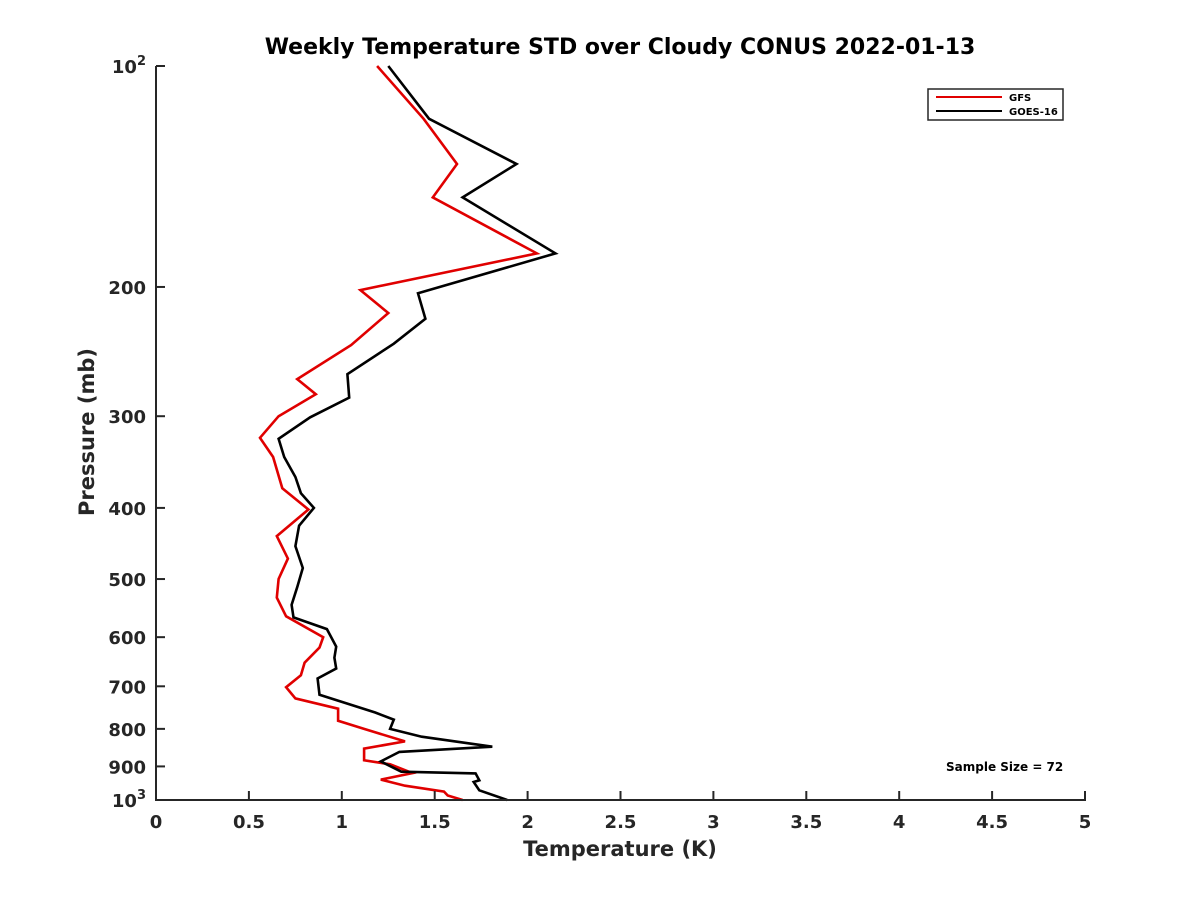 This screenshot has height=900, width=1200. I want to click on x-tick-label: 1.5, so click(435, 822).